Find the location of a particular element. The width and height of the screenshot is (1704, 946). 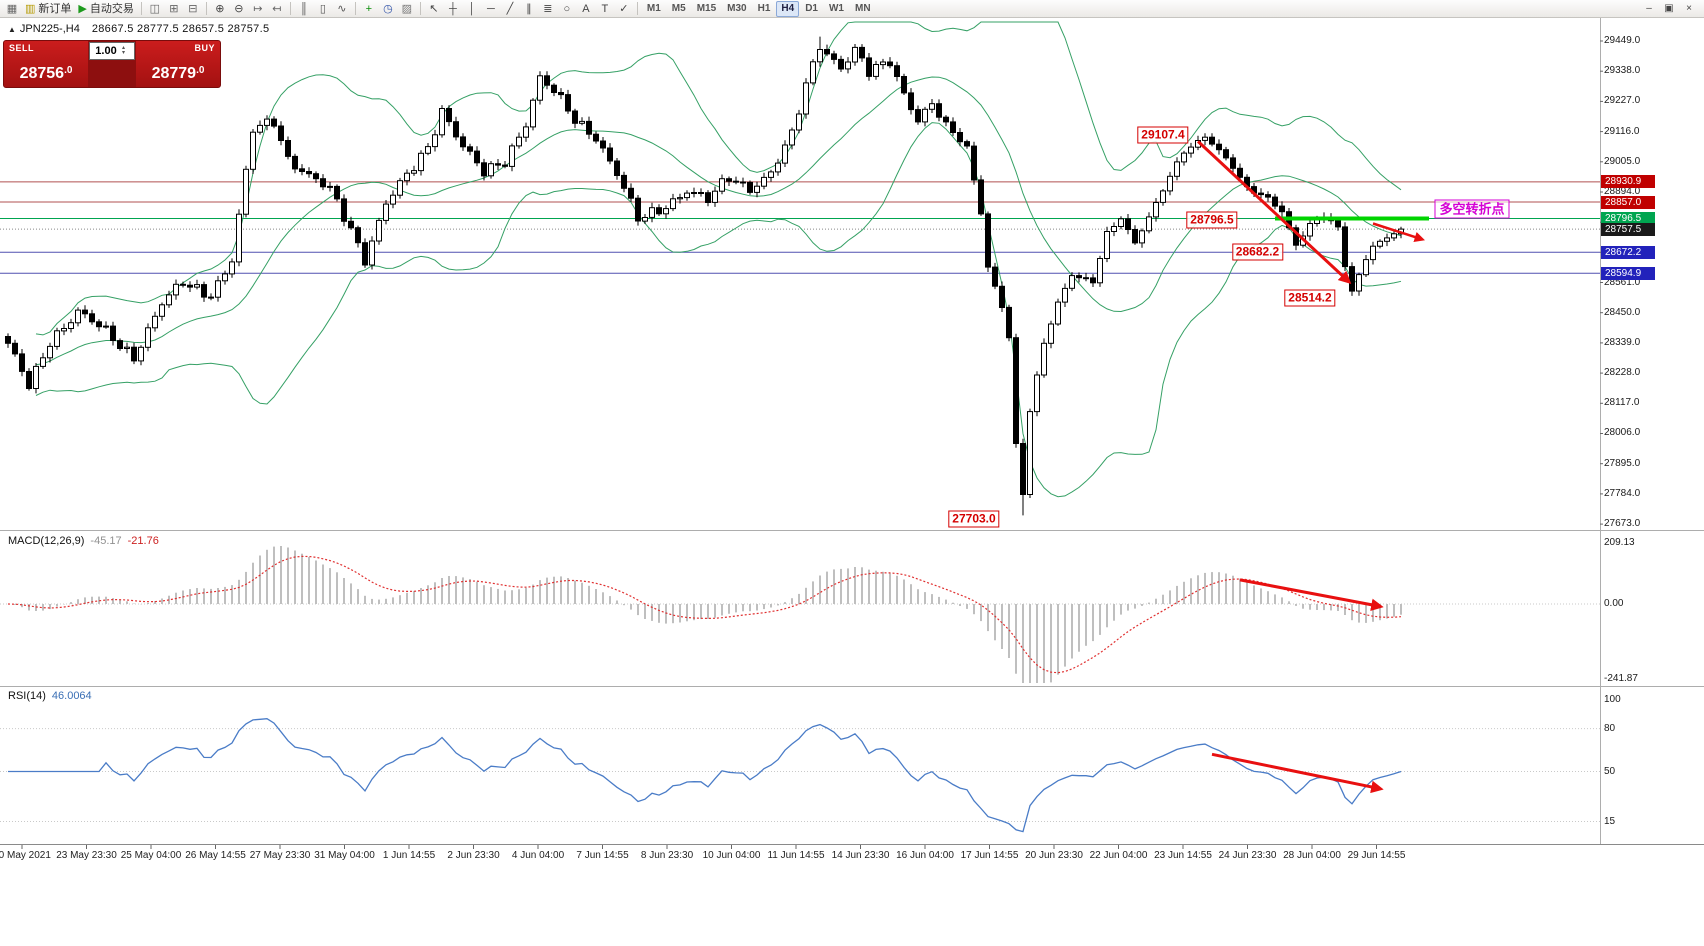

one-click-trading-panel: SELL 28756.0 ▴ ▾ BUY 28779.0 is located at coordinates (112, 64).